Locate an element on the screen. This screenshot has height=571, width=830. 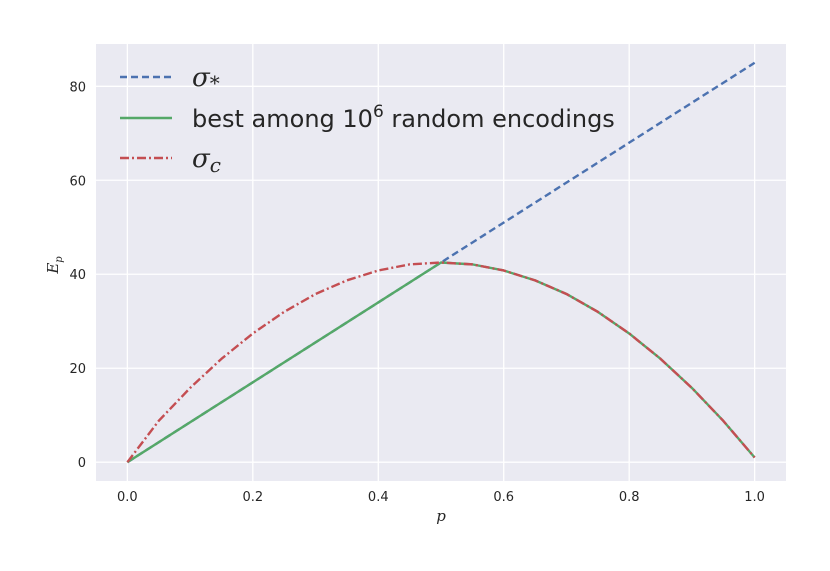
x-tick-label: 0.0 is located at coordinates (127, 497).